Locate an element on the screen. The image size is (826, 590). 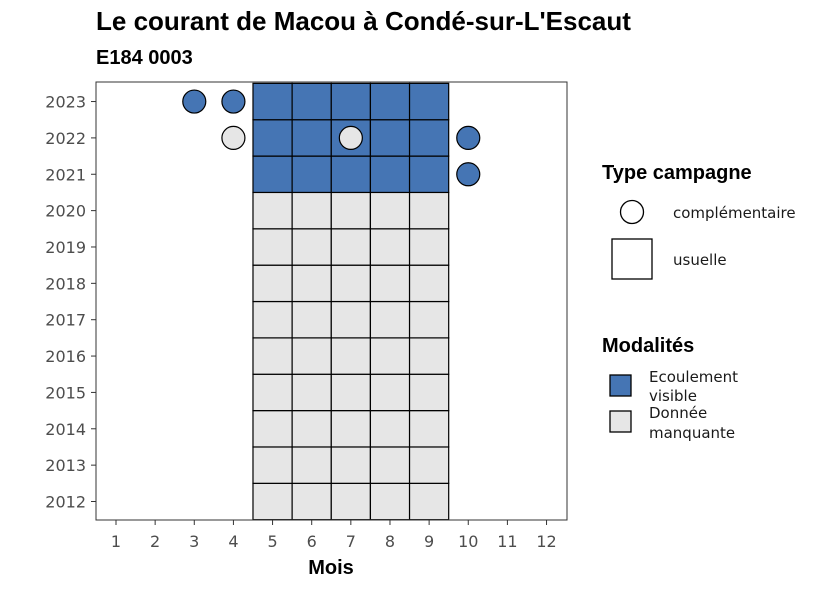
x-tick-label: 7 is located at coordinates (351, 541).